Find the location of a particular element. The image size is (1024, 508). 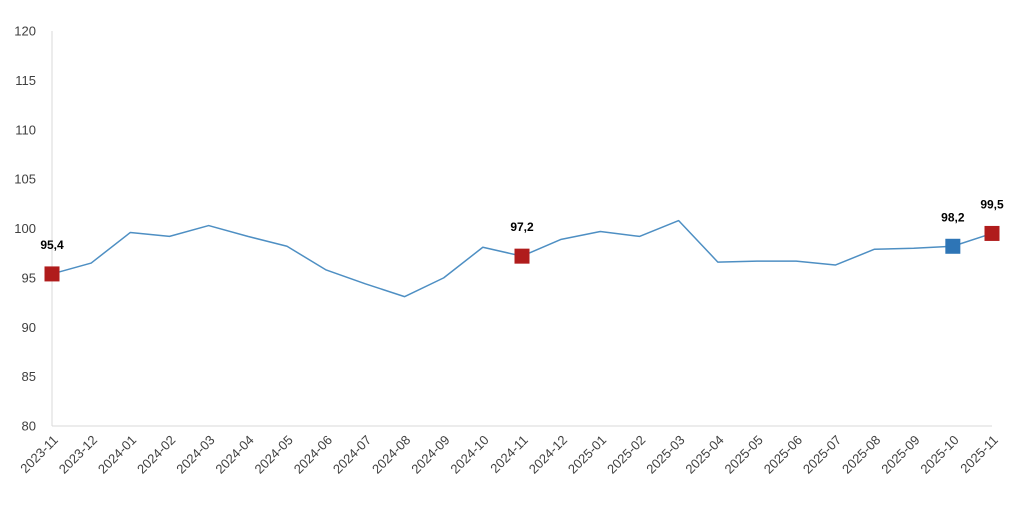

y-tick-label: 95 is located at coordinates (29, 277).